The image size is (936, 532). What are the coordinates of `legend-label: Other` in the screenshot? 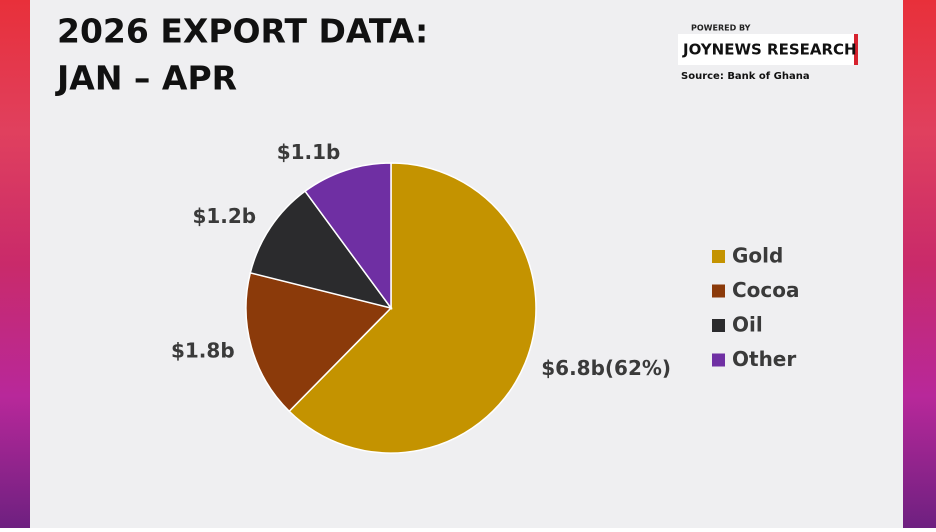 It's located at (764, 359).